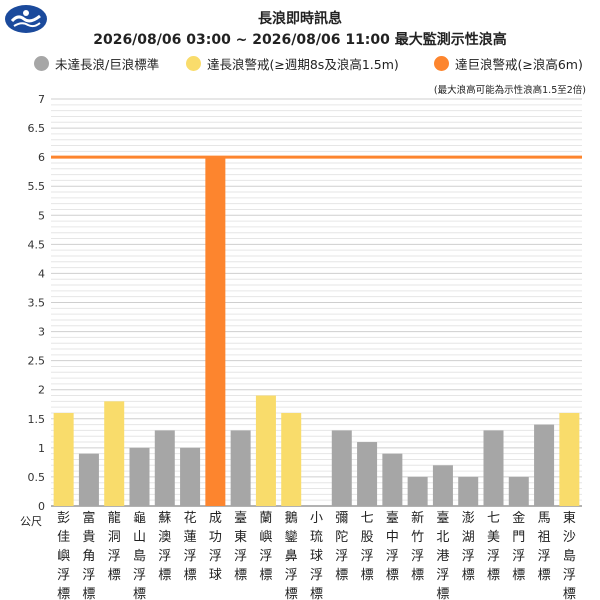 This screenshot has height=600, width=600. I want to click on x-tick-label: 成, so click(215, 518).